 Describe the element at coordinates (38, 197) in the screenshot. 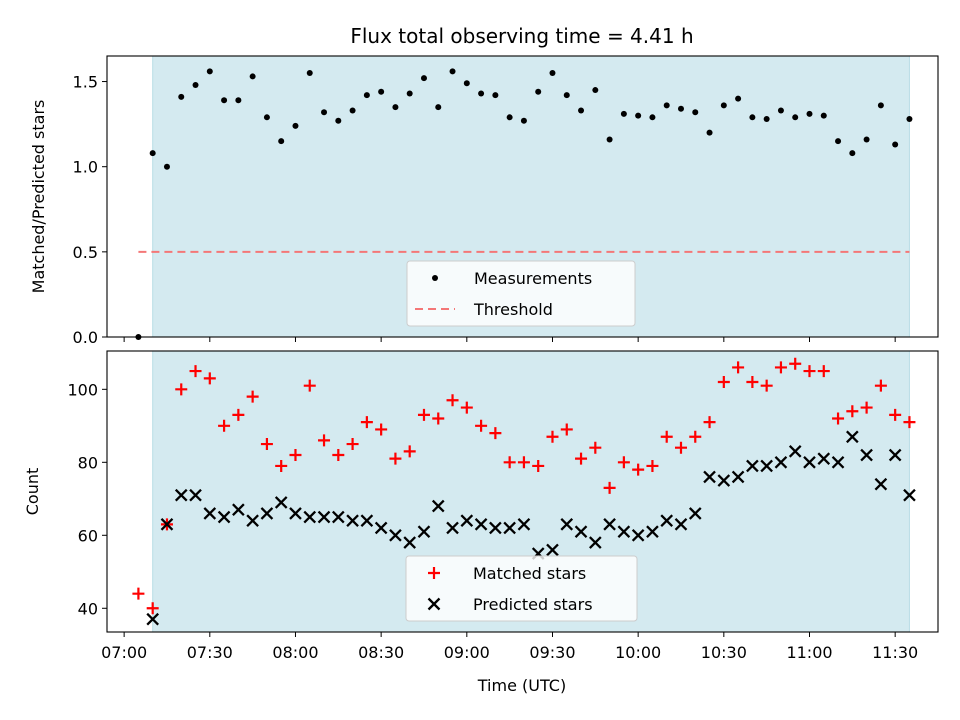

I see `y-axis-label: Matched/Predicted stars` at that location.